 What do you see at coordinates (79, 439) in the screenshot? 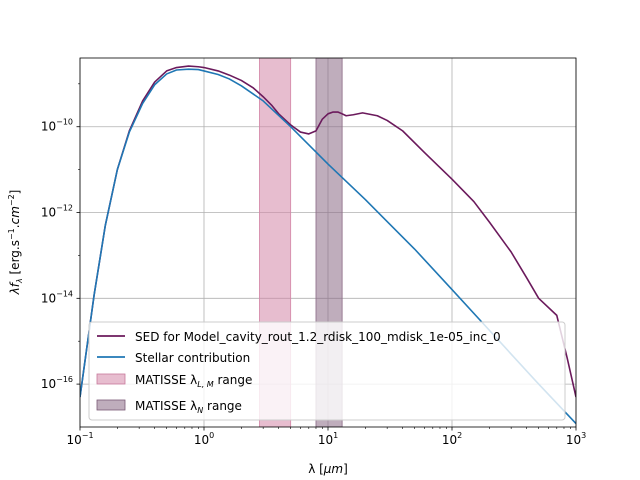
I see `x-tick-label: 10⁻¹` at bounding box center [79, 439].